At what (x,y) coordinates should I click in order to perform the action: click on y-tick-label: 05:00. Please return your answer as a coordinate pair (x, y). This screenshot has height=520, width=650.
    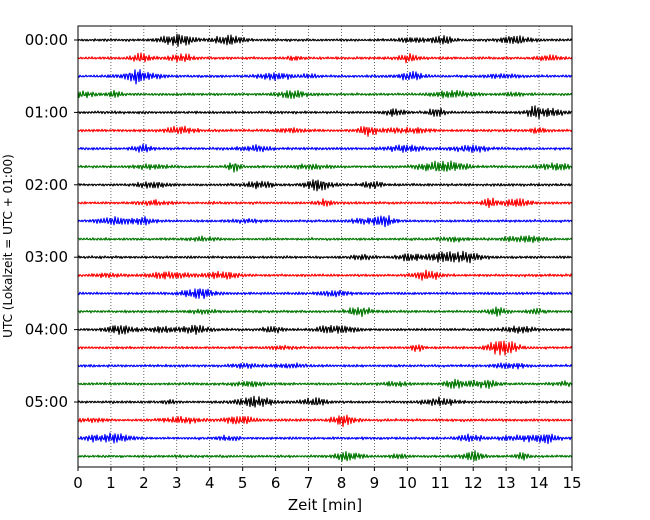
    Looking at the image, I should click on (46, 402).